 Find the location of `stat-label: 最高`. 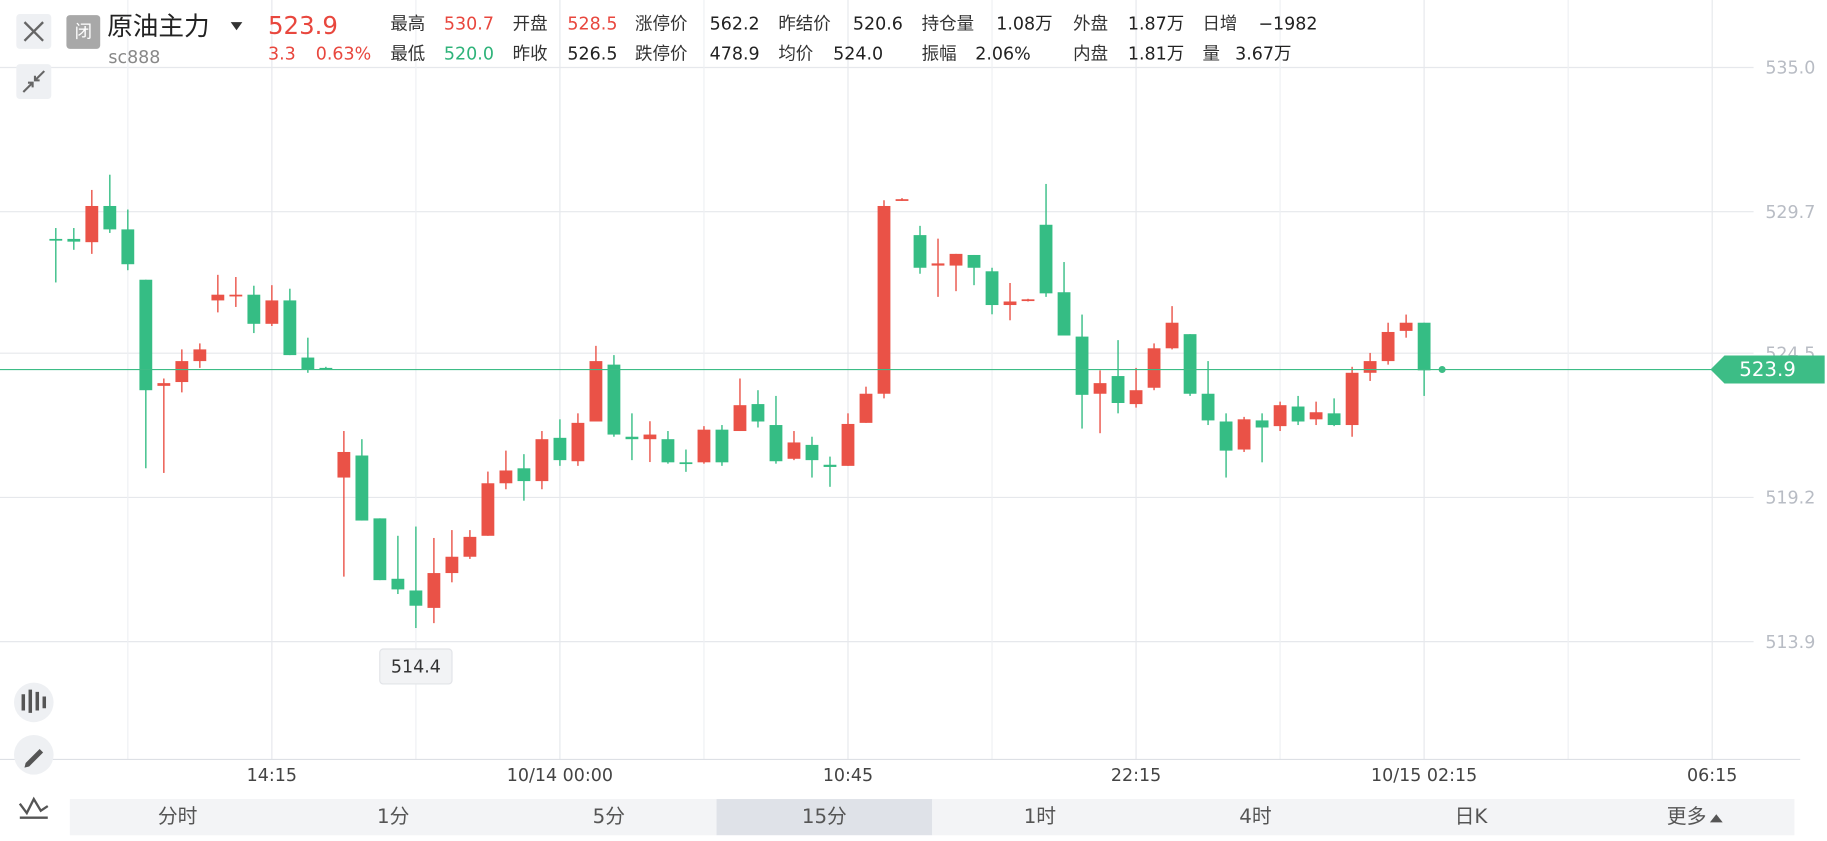

stat-label: 最高 is located at coordinates (407, 24).